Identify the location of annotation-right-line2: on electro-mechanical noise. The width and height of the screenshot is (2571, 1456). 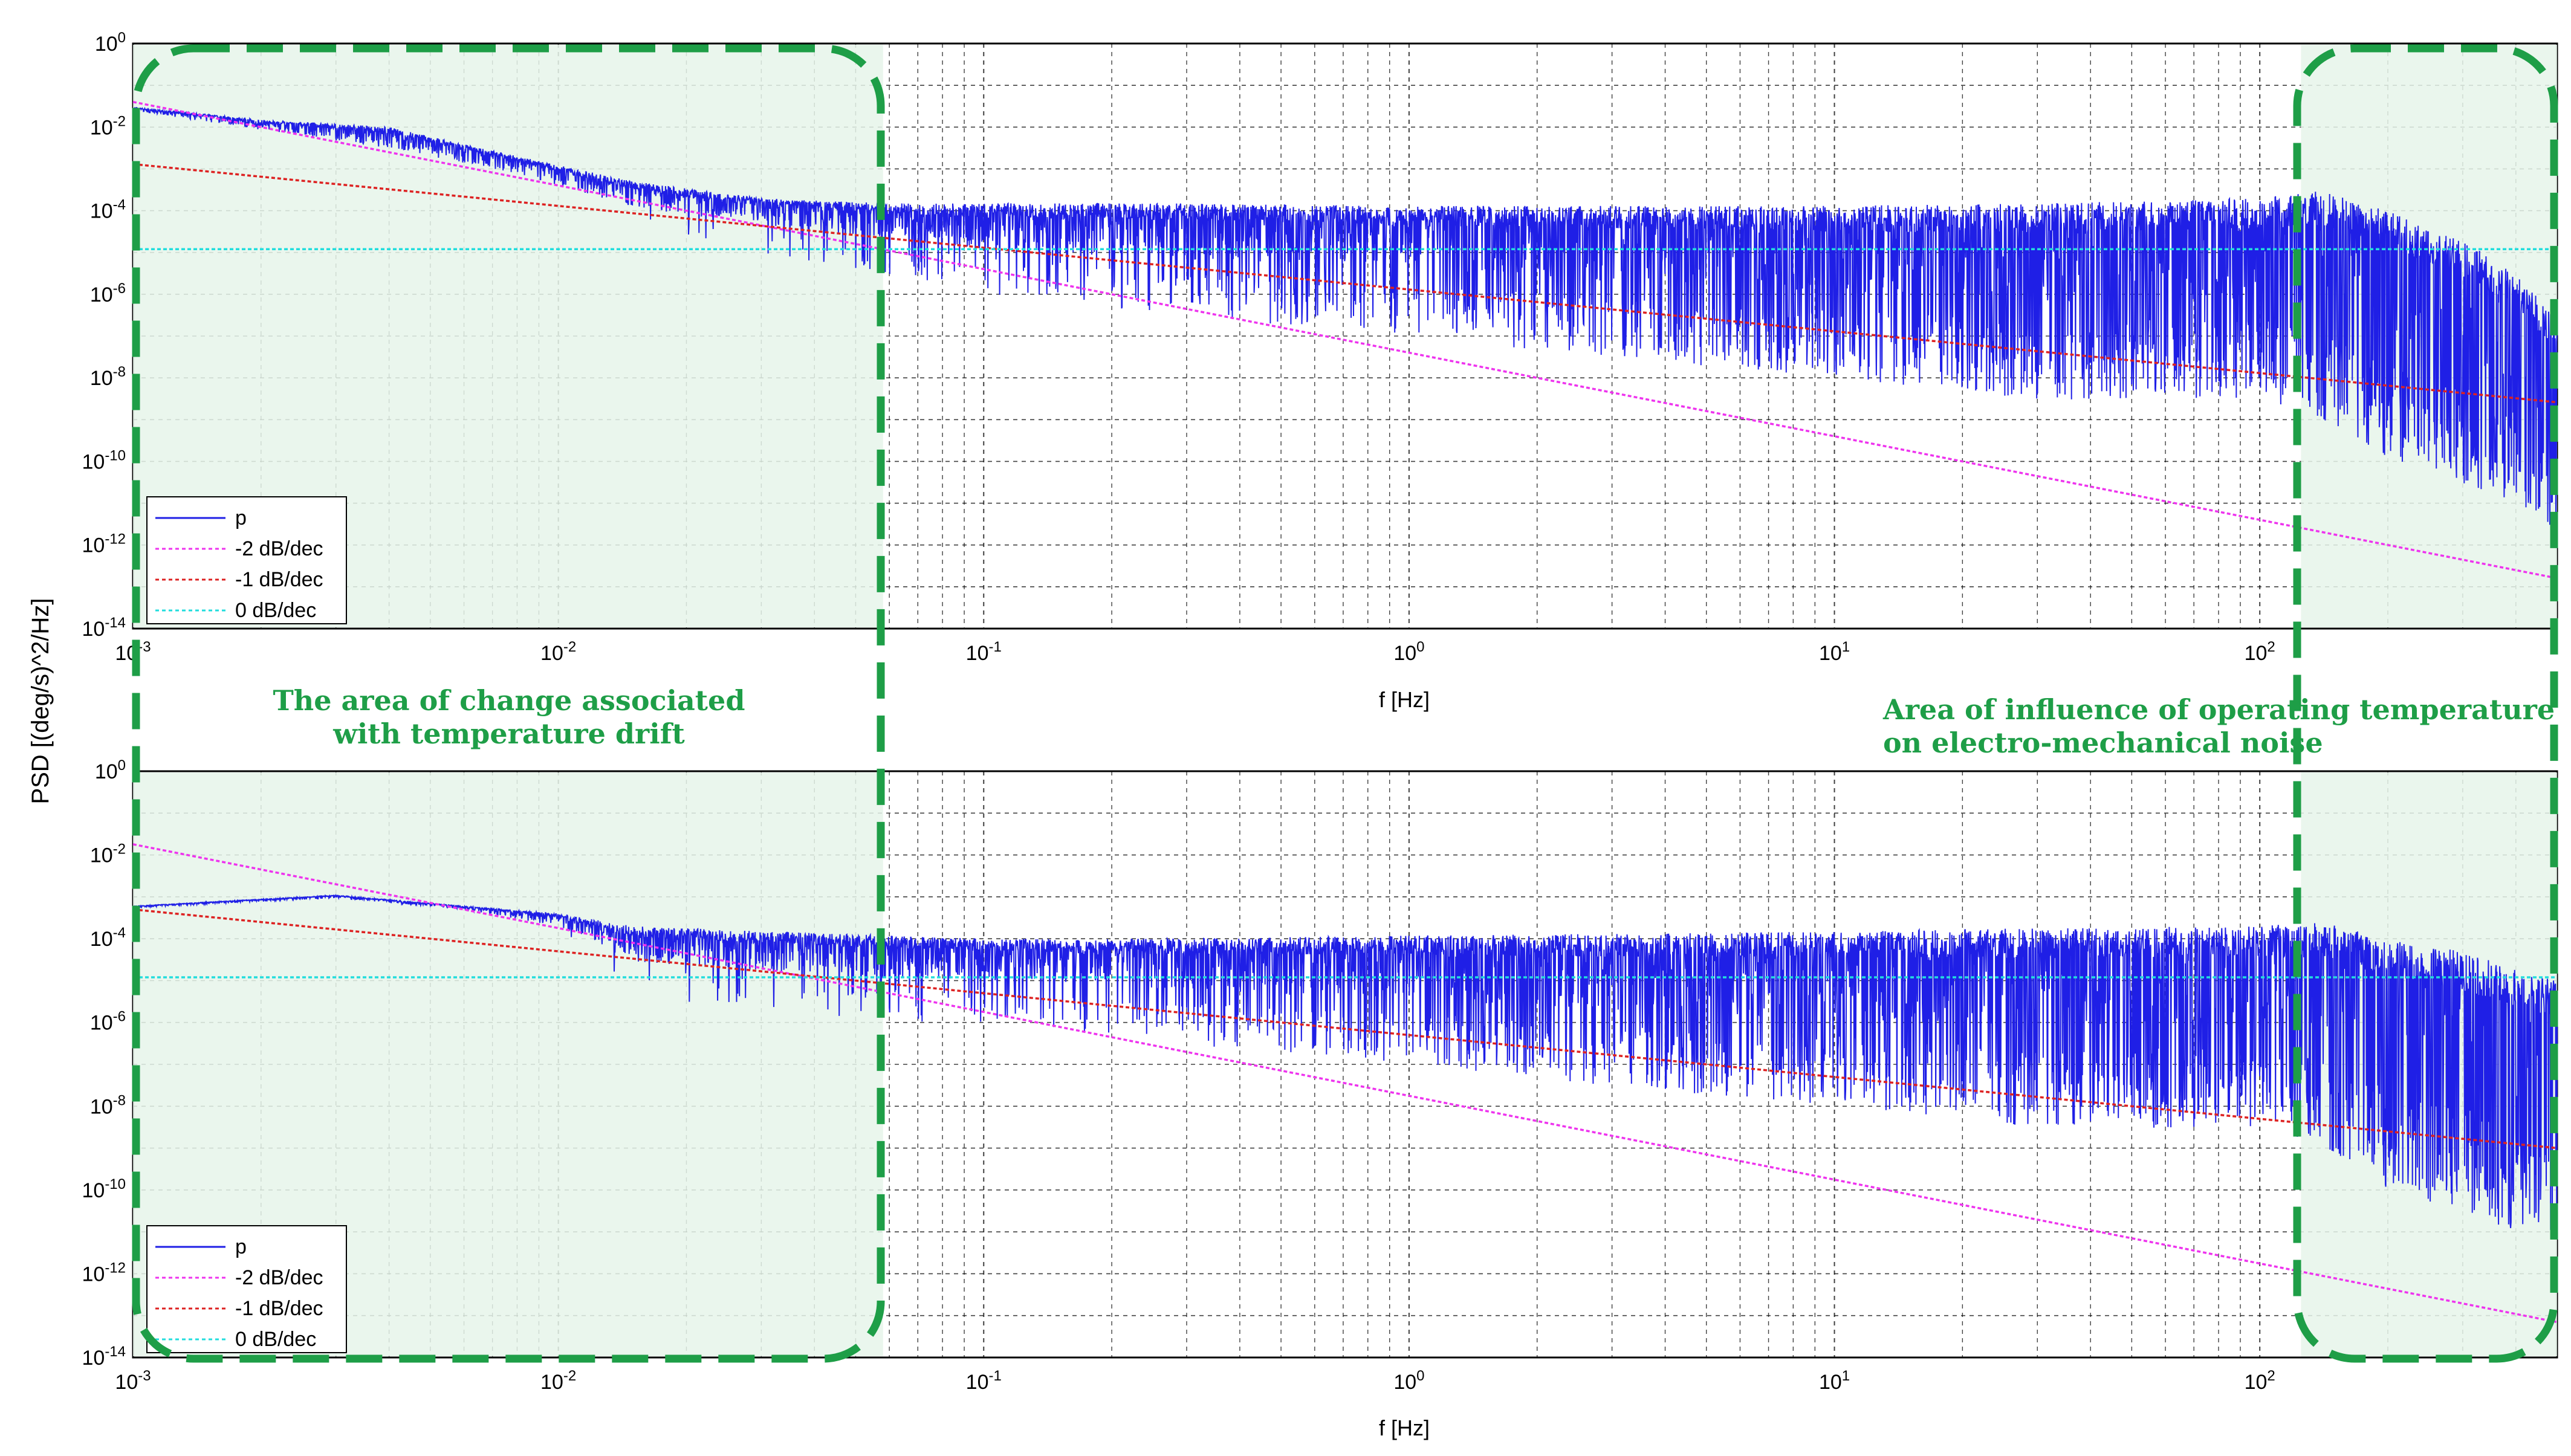
(2103, 742).